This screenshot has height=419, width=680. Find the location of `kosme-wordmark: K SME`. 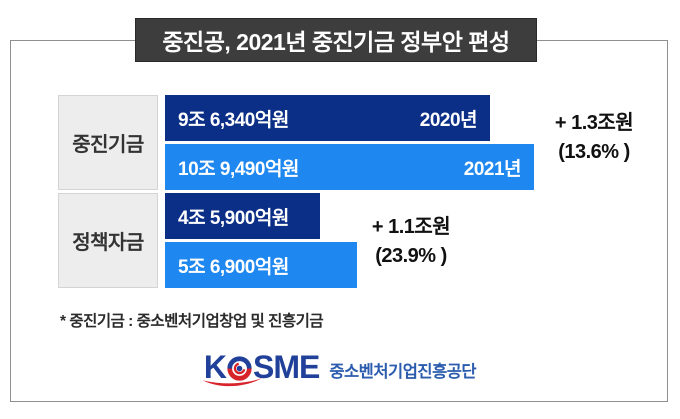

kosme-wordmark: K SME is located at coordinates (260, 368).